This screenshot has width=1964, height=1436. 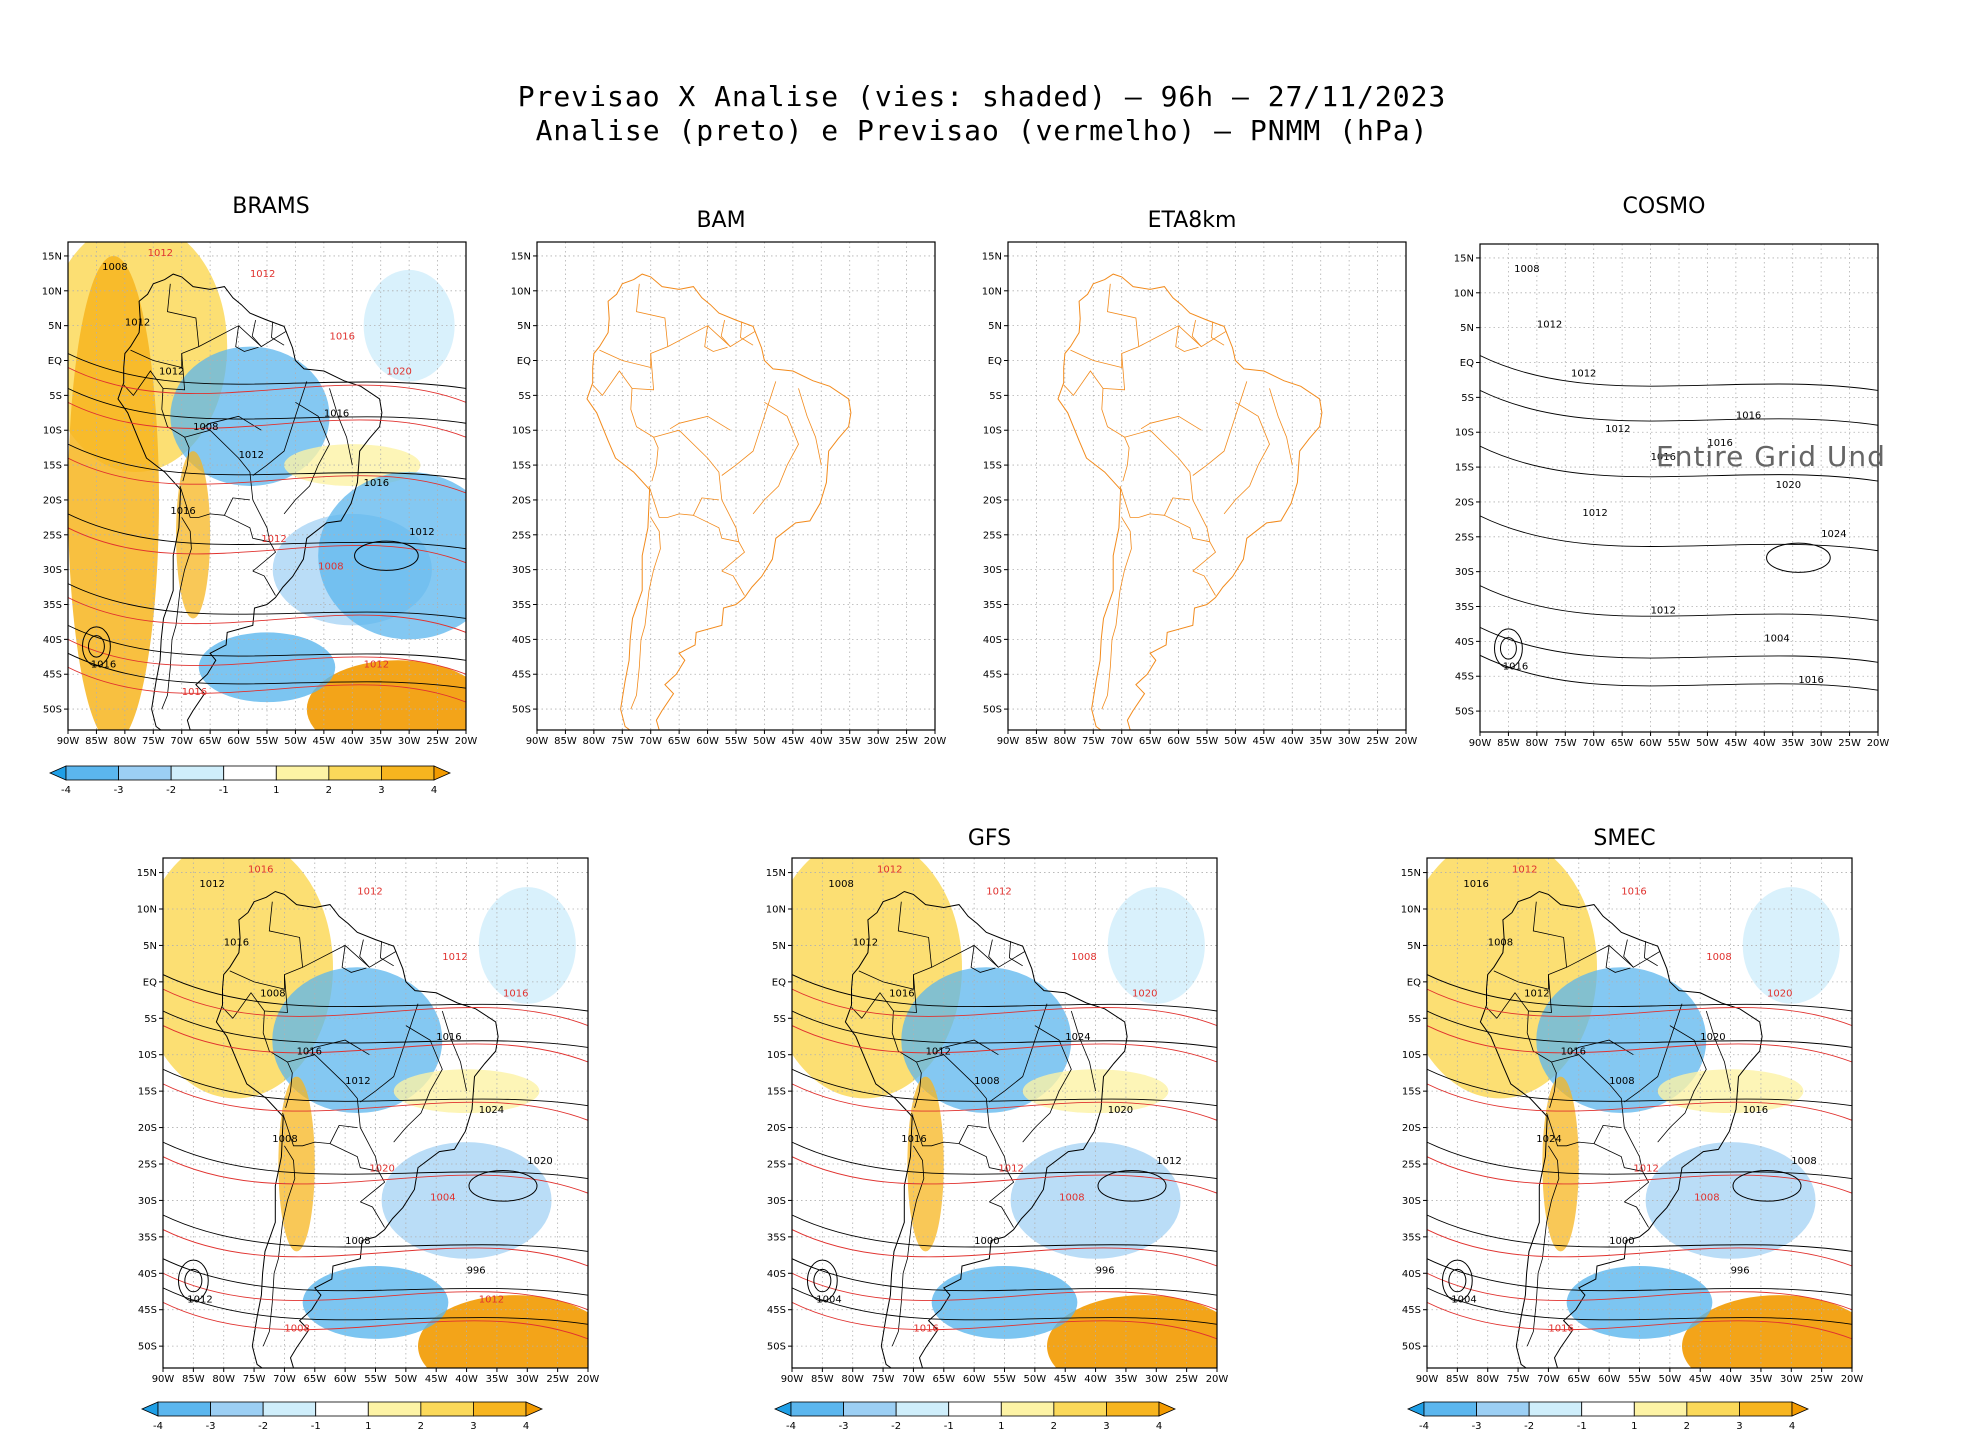 What do you see at coordinates (521, 640) in the screenshot?
I see `lat-tick-label: 40S` at bounding box center [521, 640].